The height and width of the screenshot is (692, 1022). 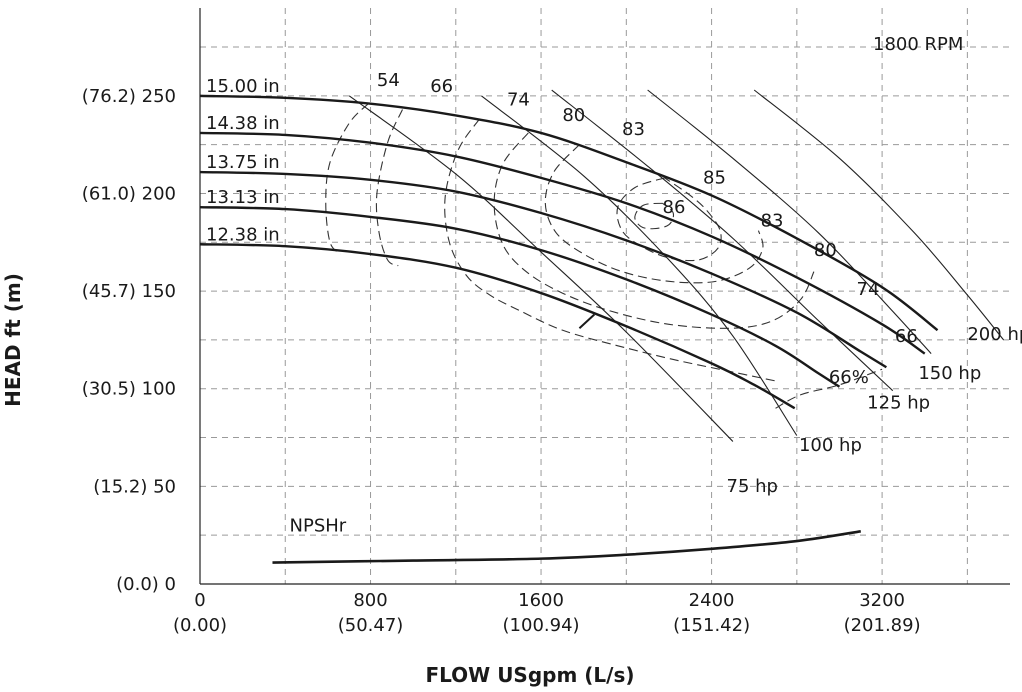 What do you see at coordinates (882, 600) in the screenshot?
I see `x-tick-label: 3200` at bounding box center [882, 600].